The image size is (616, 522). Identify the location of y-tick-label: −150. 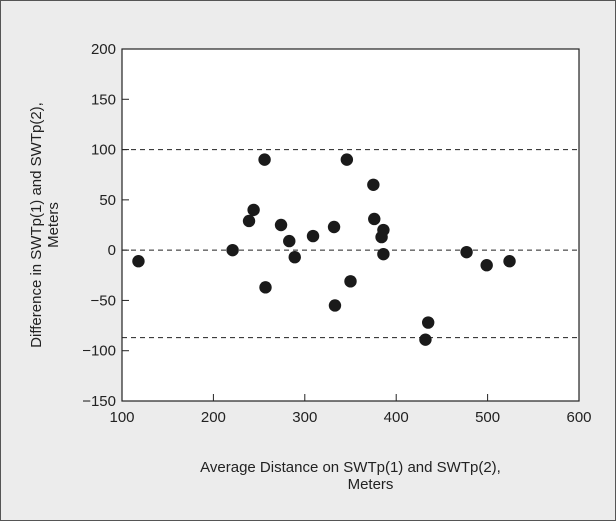
(99, 401).